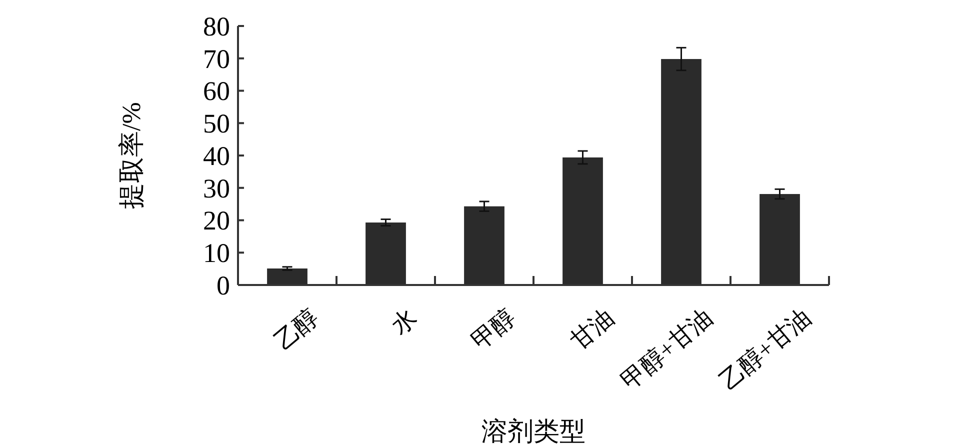 The height and width of the screenshot is (447, 958). What do you see at coordinates (765, 349) in the screenshot?
I see `x-tick-label: 乙醇+甘油` at bounding box center [765, 349].